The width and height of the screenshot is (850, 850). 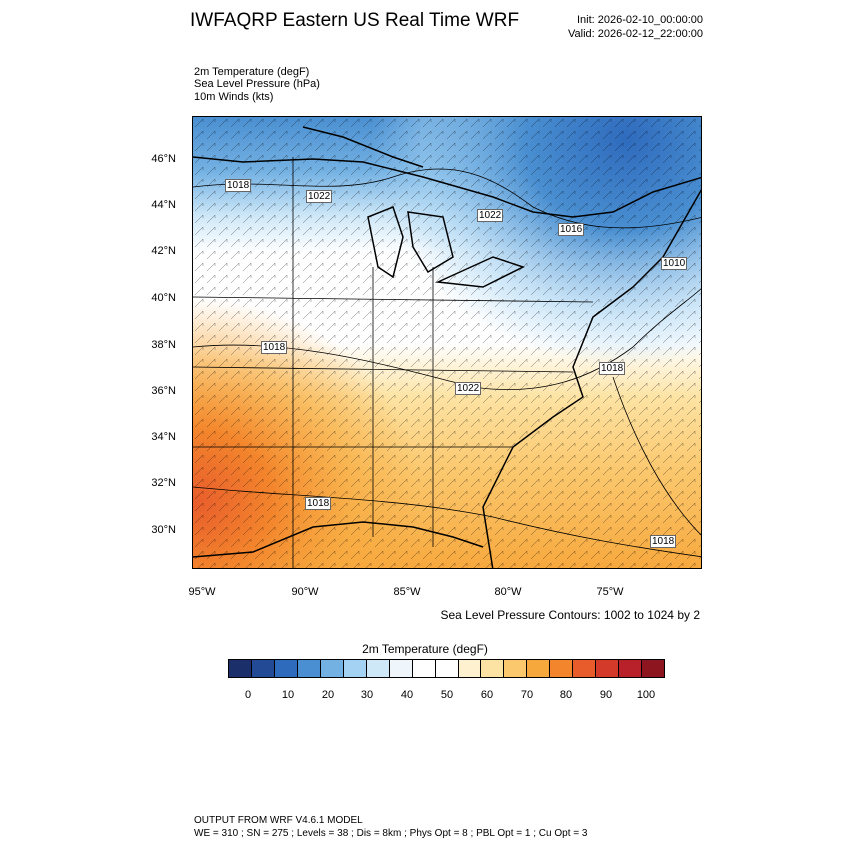 I want to click on pressure-label: 1016, so click(x=571, y=229).